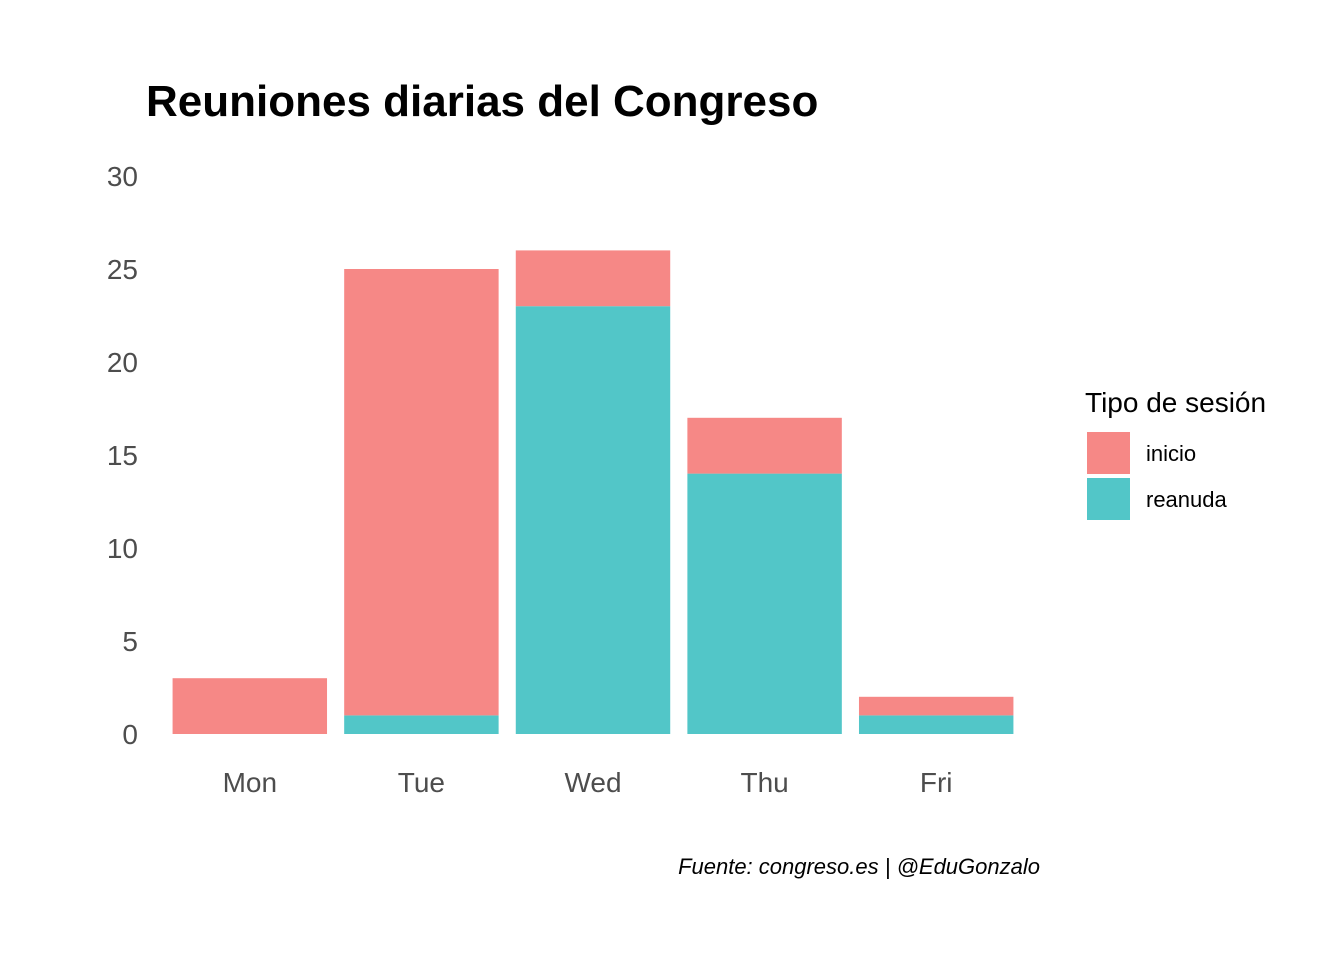  I want to click on legend: Tipo de sesión inicio reanuda, so click(1175, 453).